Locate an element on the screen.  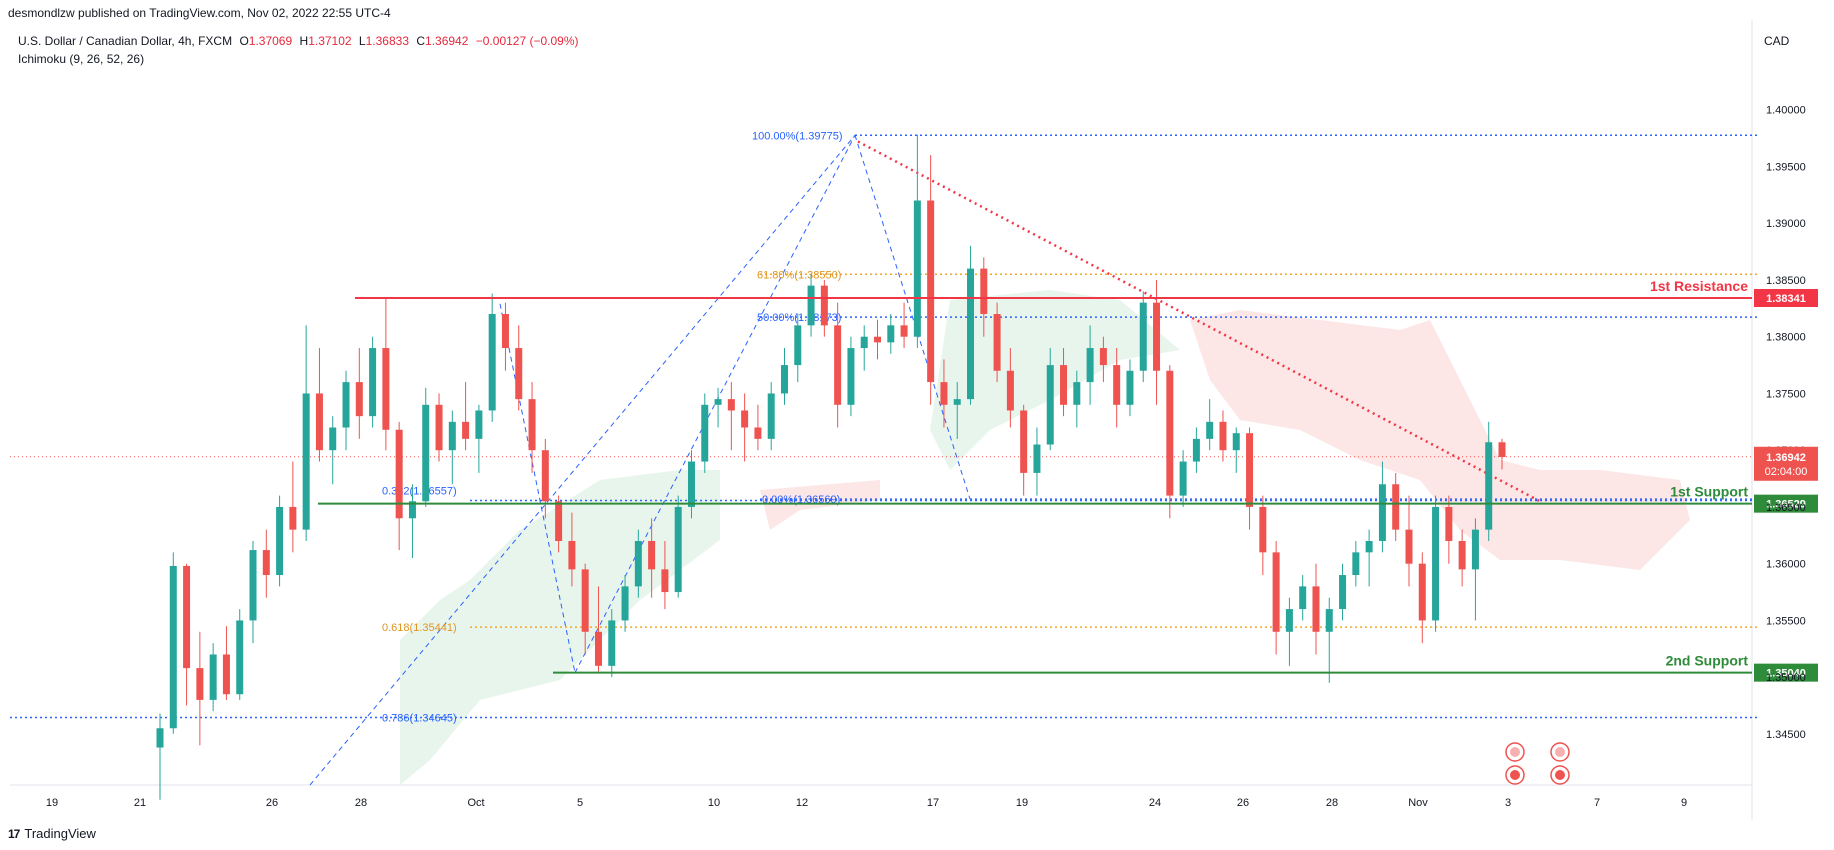
fib-label: 0.786(1.34645) is located at coordinates (419, 718).